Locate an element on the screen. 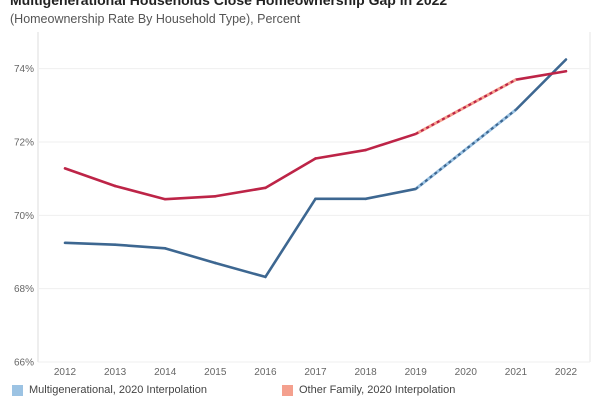 Image resolution: width=600 pixels, height=400 pixels. x-tick-label: 2020 is located at coordinates (466, 372).